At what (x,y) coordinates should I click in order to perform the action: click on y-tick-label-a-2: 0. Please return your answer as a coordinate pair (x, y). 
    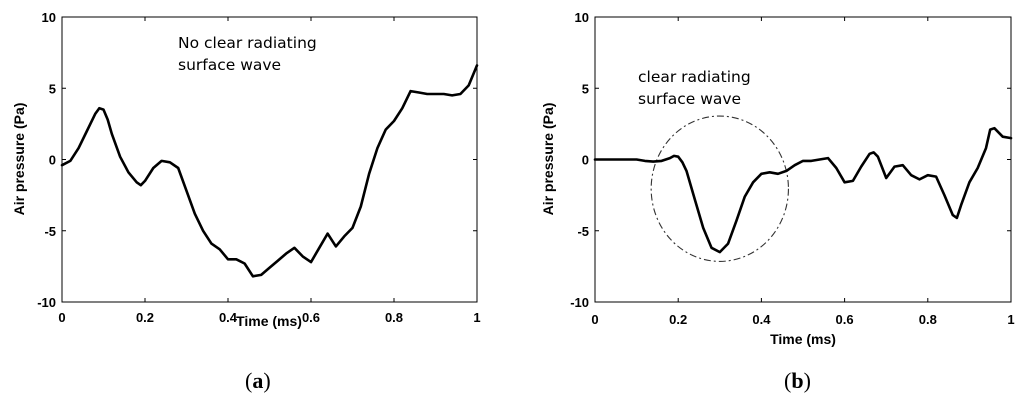
    Looking at the image, I should click on (52, 160).